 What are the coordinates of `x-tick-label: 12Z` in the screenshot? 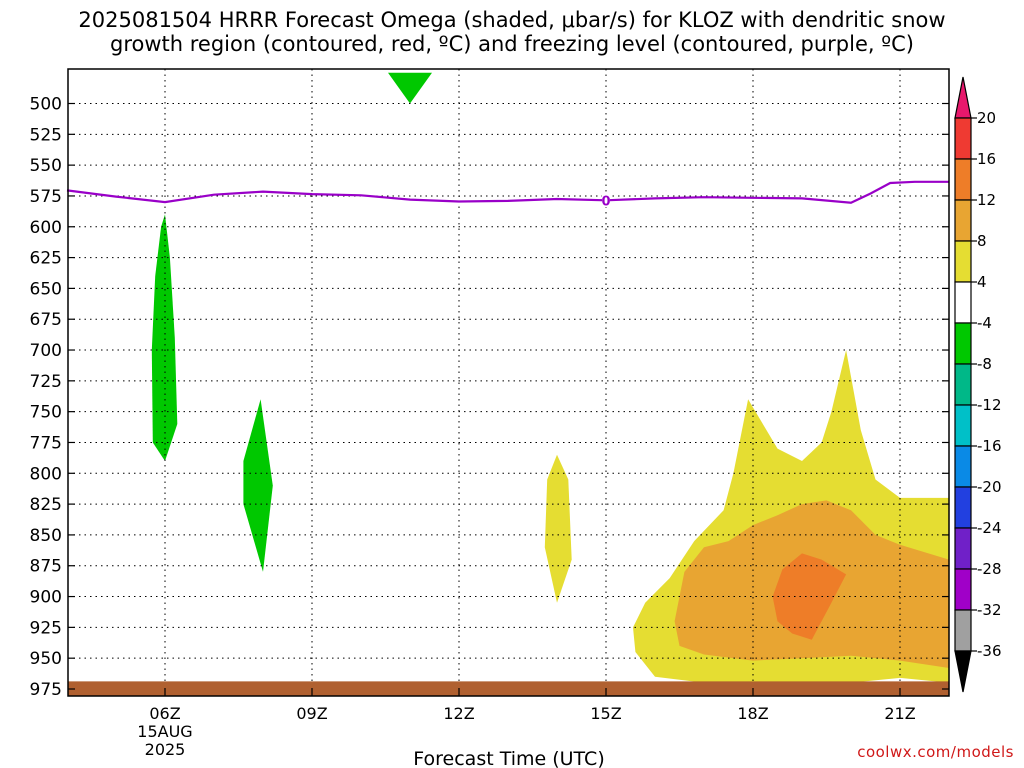 It's located at (458, 713).